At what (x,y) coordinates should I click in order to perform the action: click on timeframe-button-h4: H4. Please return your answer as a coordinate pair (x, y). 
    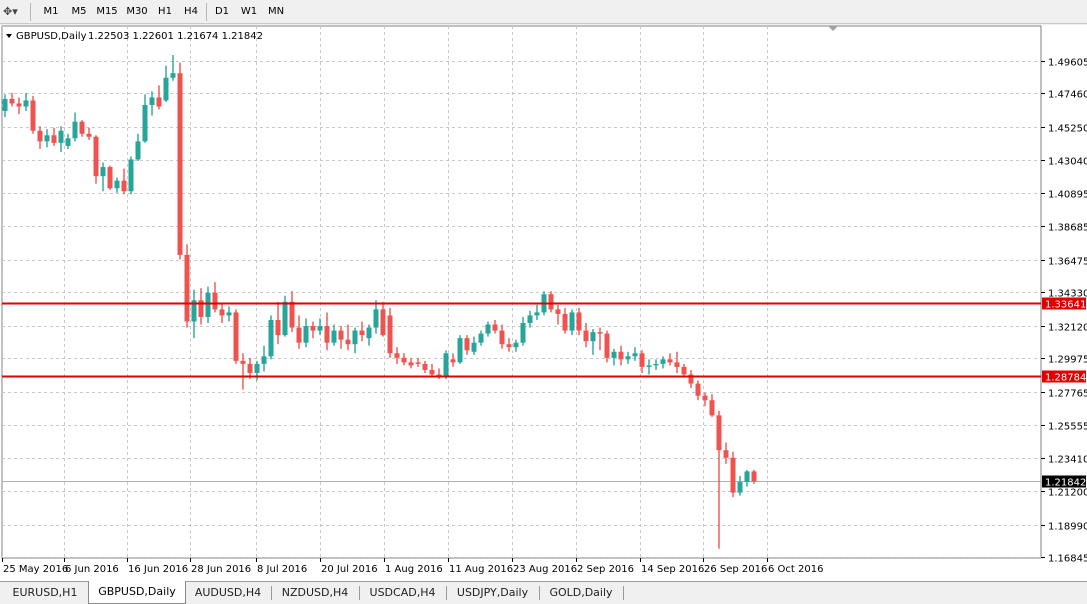
    Looking at the image, I should click on (191, 11).